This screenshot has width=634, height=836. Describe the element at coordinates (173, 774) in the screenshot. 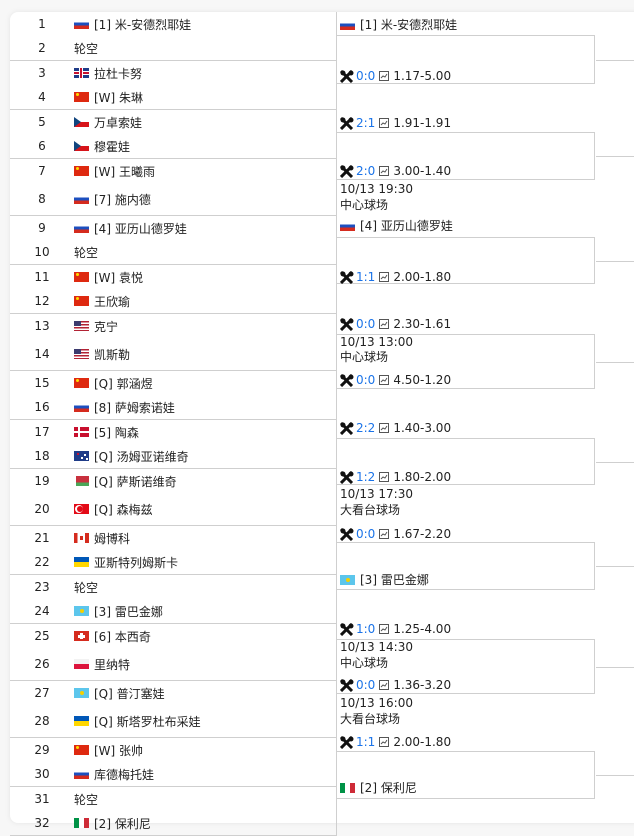

I see `player-row: 30 库德梅托娃` at that location.